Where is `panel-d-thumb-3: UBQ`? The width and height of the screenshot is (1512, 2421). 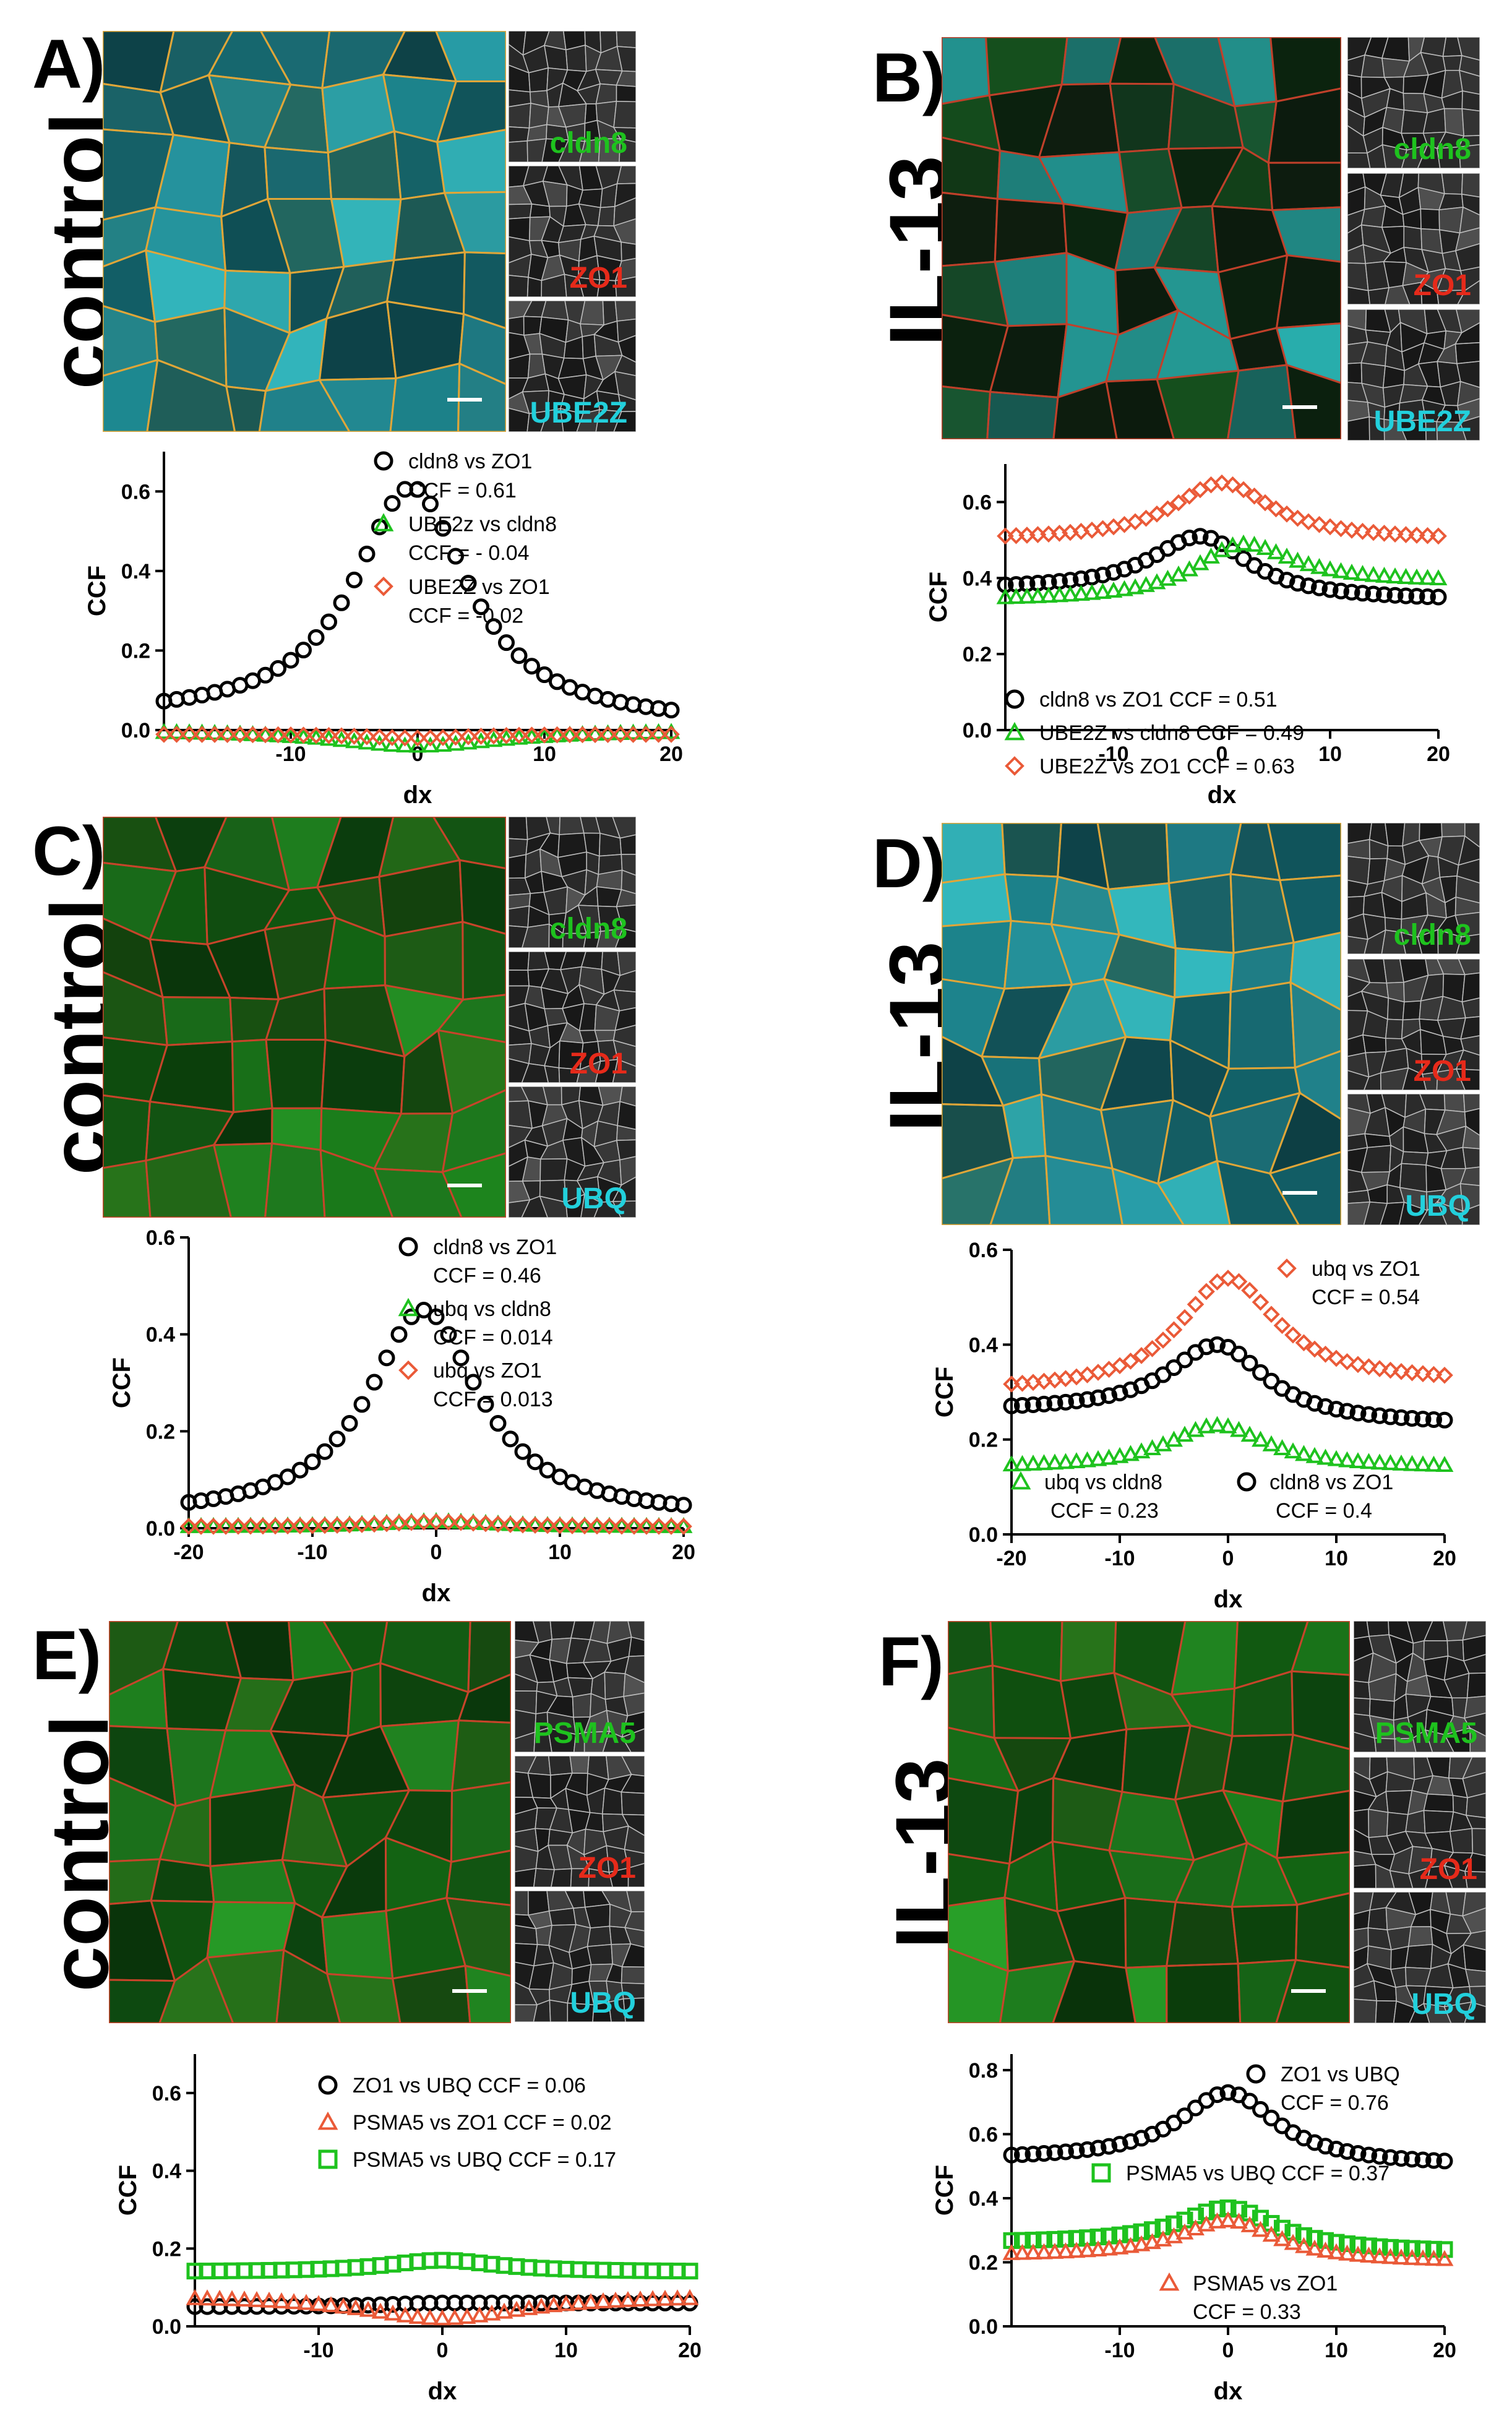
panel-d-thumb-3: UBQ is located at coordinates (1413, 1159).